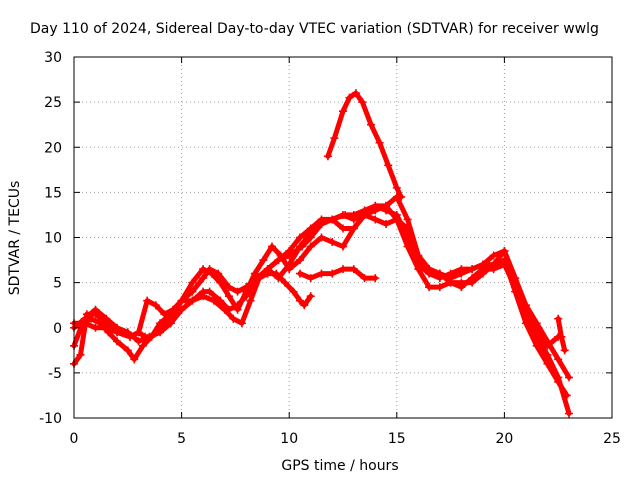 The image size is (640, 480). Describe the element at coordinates (15, 238) in the screenshot. I see `y-axis-label: SDTVAR / TECUs` at that location.